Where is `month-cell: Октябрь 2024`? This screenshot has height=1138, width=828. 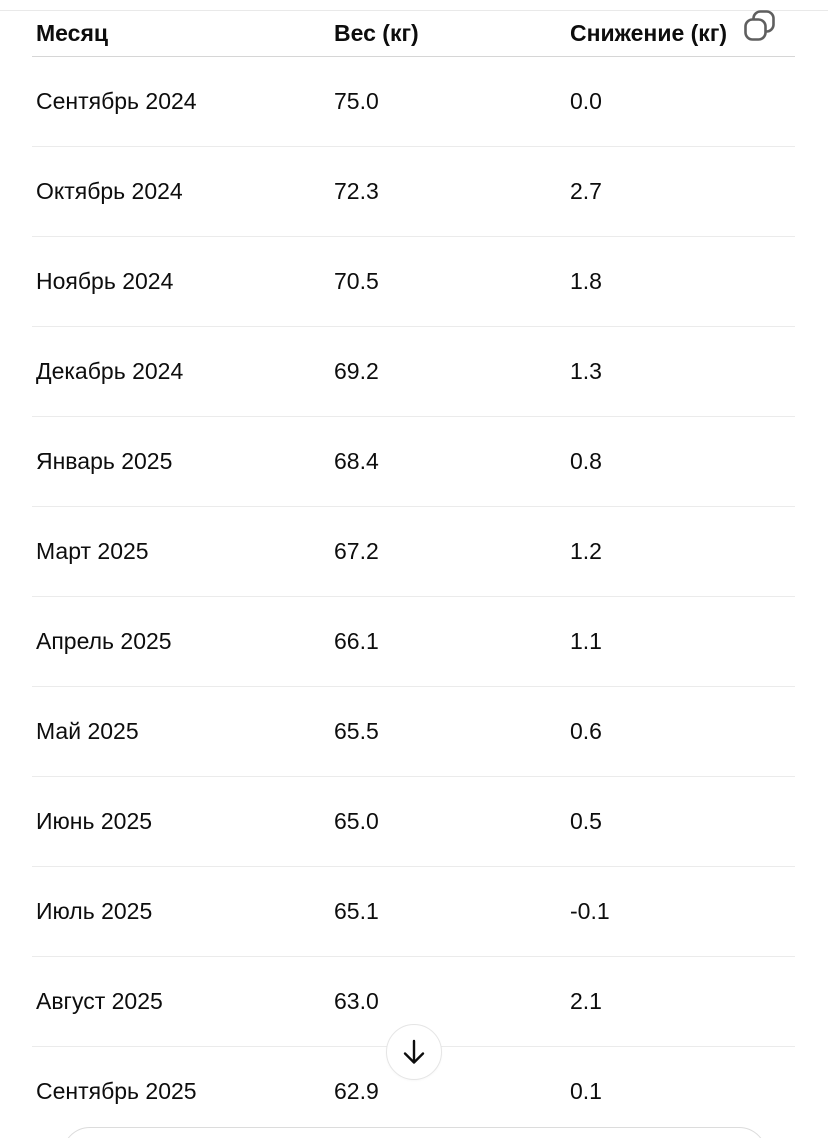 month-cell: Октябрь 2024 is located at coordinates (109, 190).